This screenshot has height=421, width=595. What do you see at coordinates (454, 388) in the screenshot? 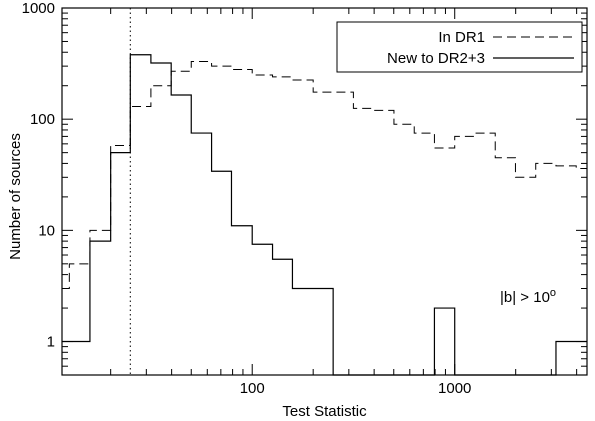
I see `x-tick-label: 1000` at bounding box center [454, 388].